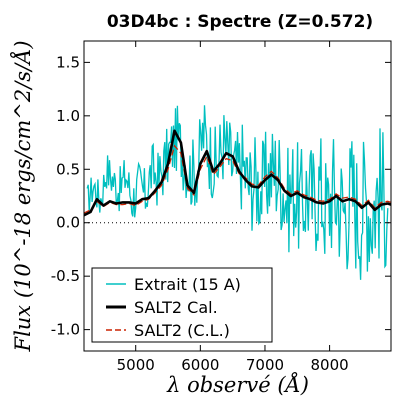  I want to click on x-axis-label: λ observé (Å), so click(237, 384).